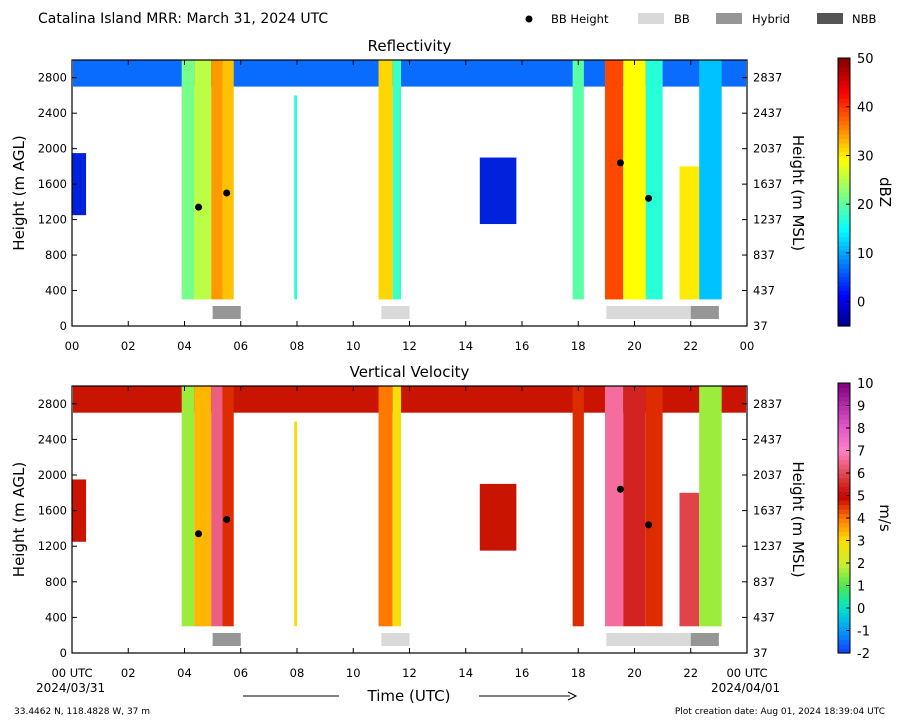  What do you see at coordinates (52, 511) in the screenshot?
I see `y-tick-label: 1600` at bounding box center [52, 511].